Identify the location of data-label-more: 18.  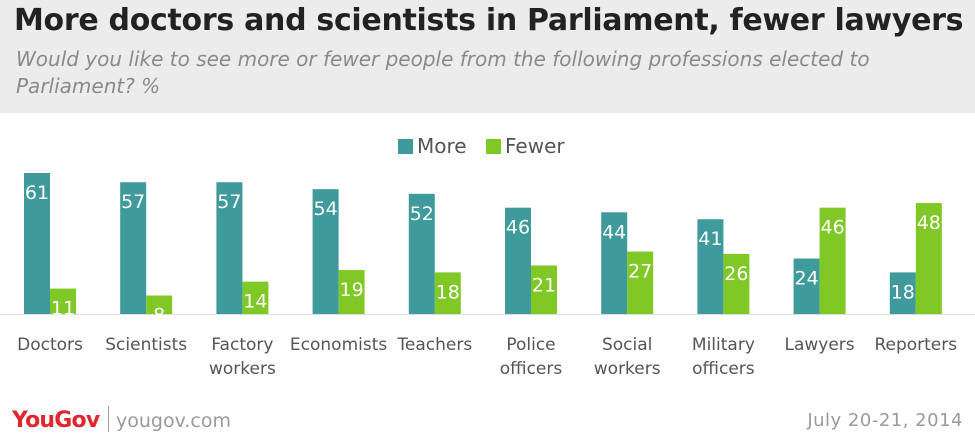
(903, 292).